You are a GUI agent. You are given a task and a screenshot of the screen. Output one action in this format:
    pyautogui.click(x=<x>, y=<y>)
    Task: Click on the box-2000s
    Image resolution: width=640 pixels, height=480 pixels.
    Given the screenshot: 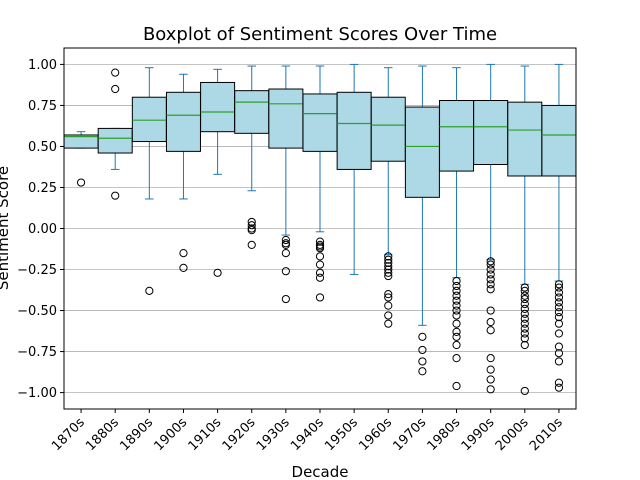 What is the action you would take?
    pyautogui.click(x=525, y=230)
    